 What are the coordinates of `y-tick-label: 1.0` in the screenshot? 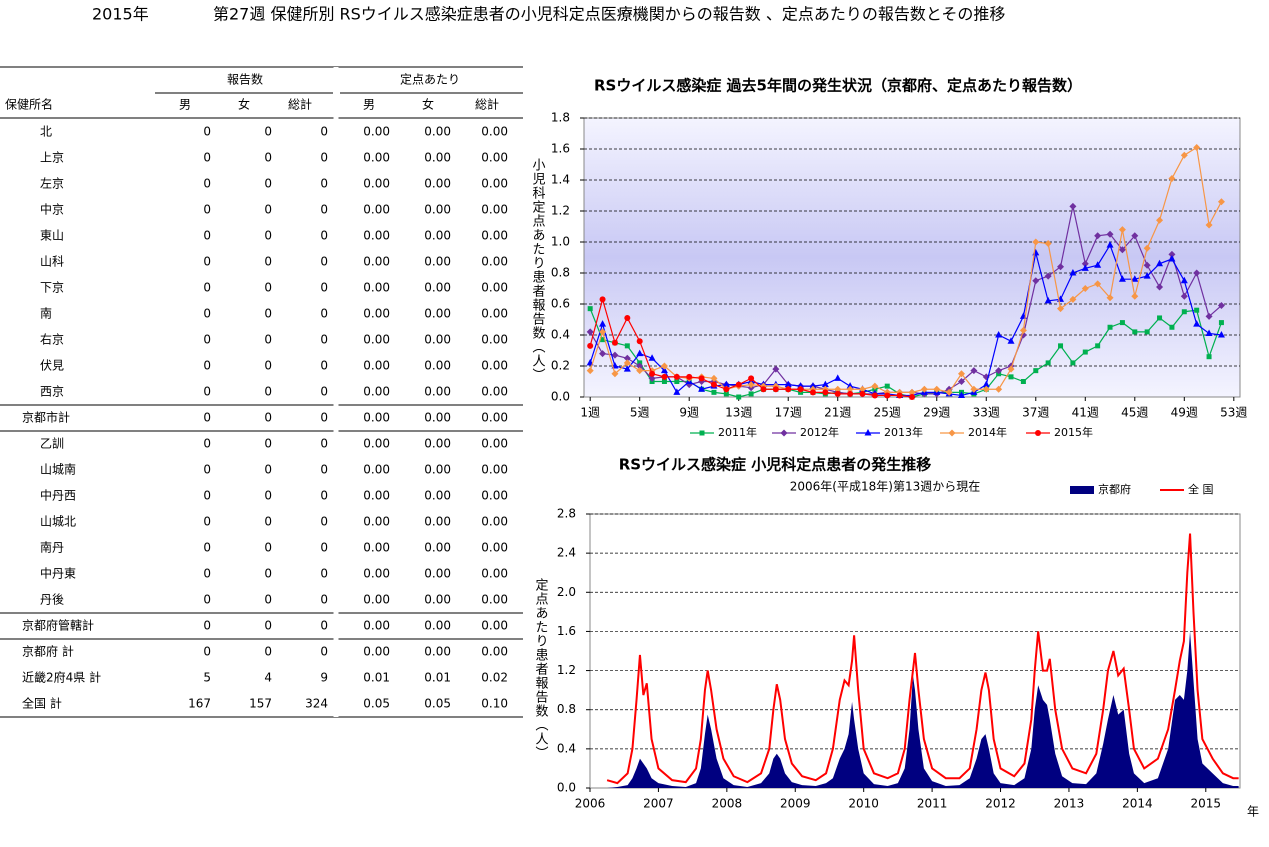 It's located at (560, 242).